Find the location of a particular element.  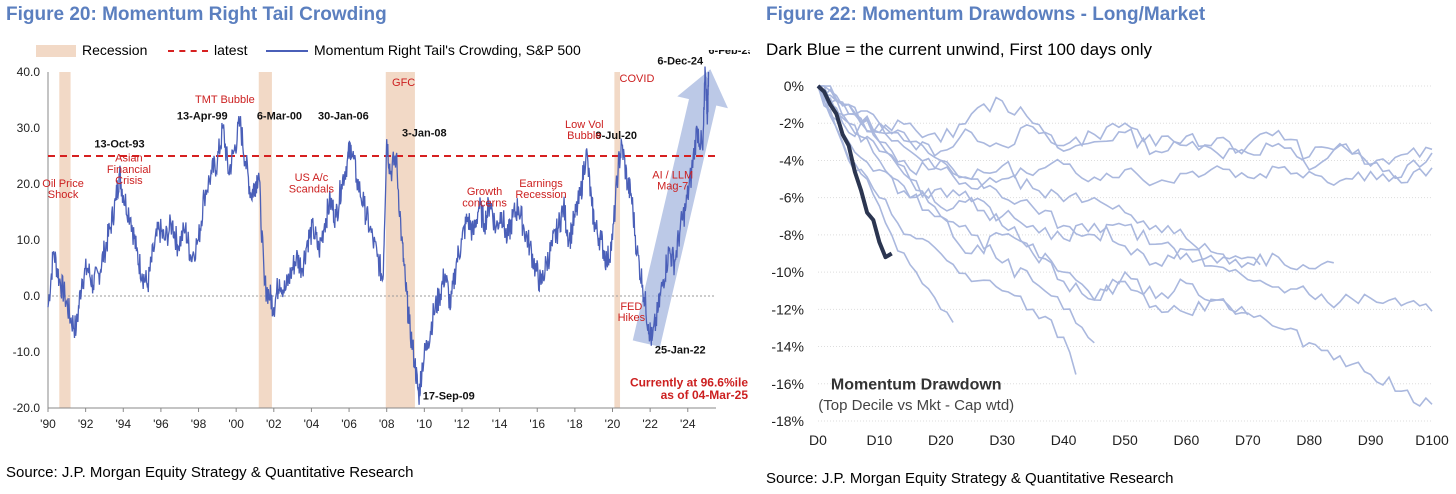

y-tick-label: -12% is located at coordinates (787, 309).